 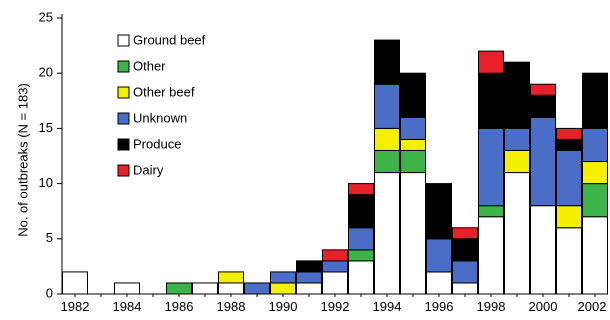 What do you see at coordinates (517, 95) in the screenshot?
I see `bar-1999-produce` at bounding box center [517, 95].